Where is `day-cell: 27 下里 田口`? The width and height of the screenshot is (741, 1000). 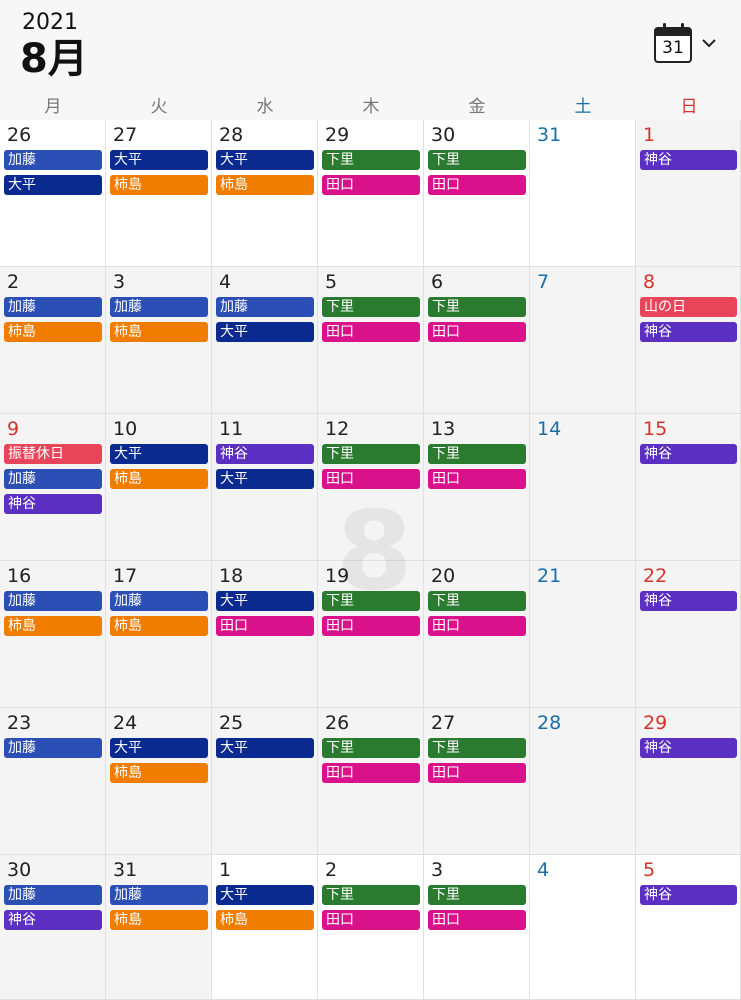 day-cell: 27 下里 田口 is located at coordinates (477, 781).